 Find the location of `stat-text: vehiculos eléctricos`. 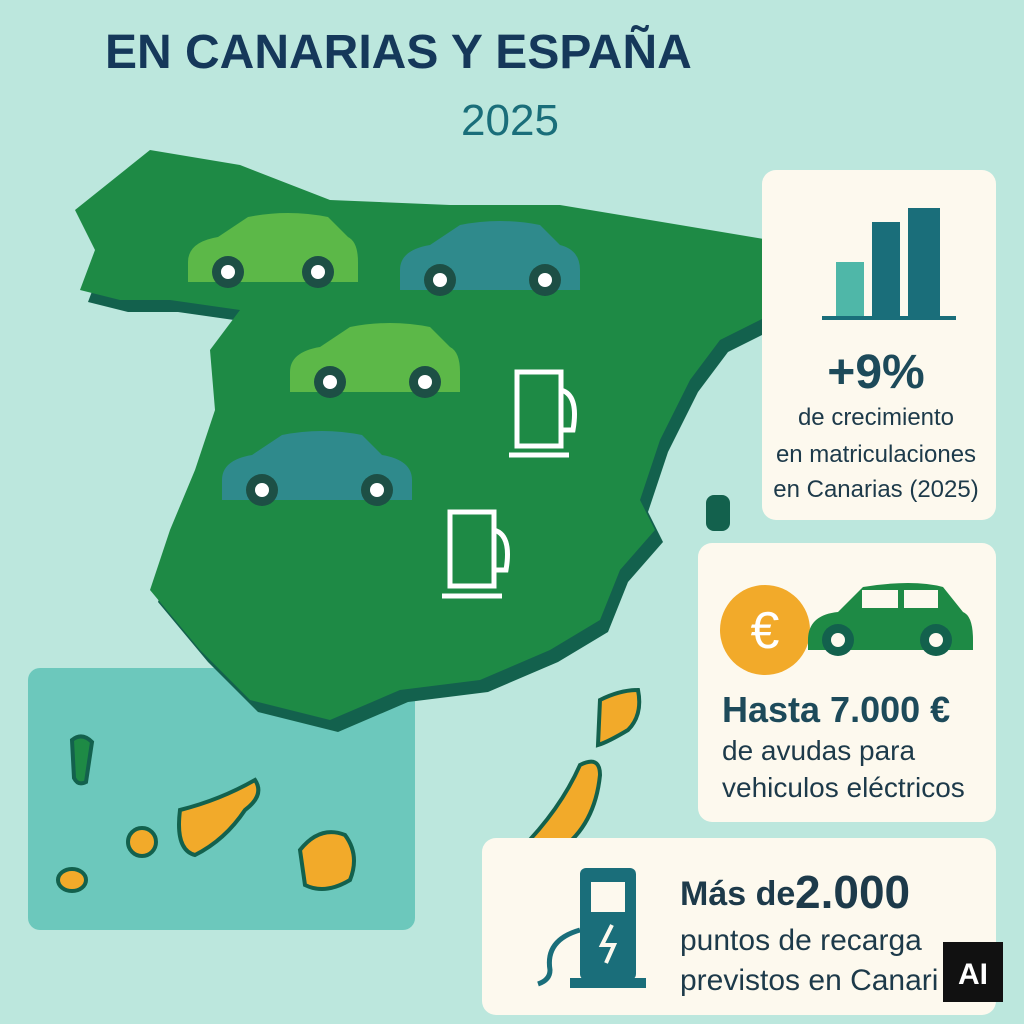

stat-text: vehiculos eléctricos is located at coordinates (843, 787).